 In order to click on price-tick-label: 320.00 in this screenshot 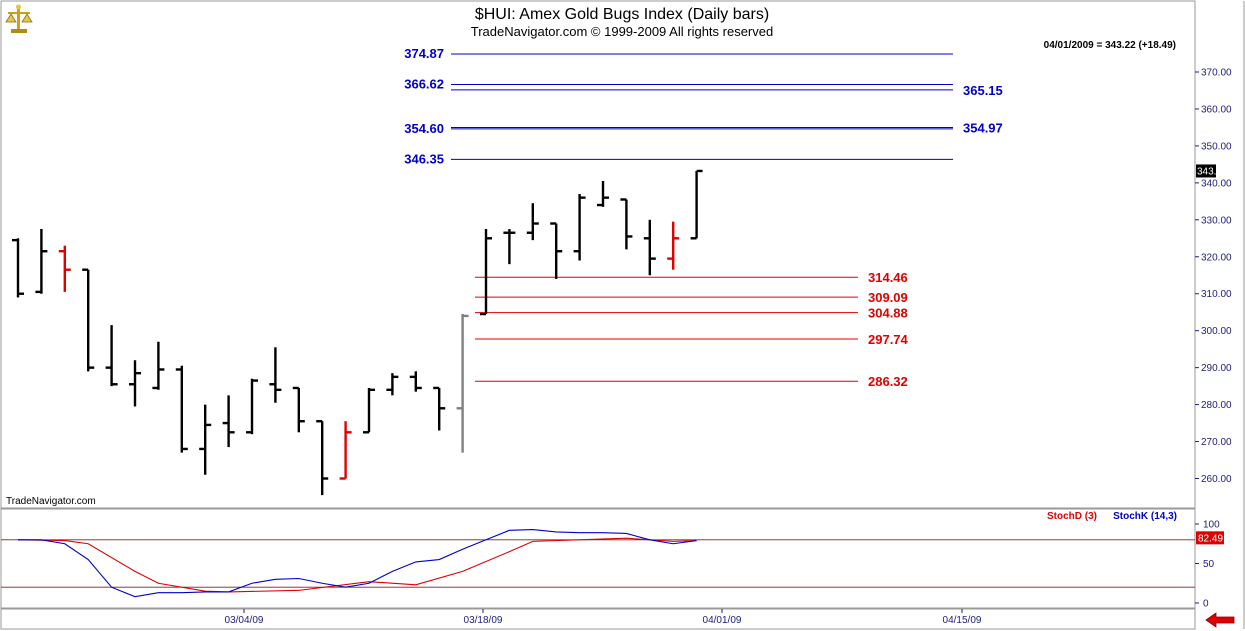, I will do `click(1216, 257)`.